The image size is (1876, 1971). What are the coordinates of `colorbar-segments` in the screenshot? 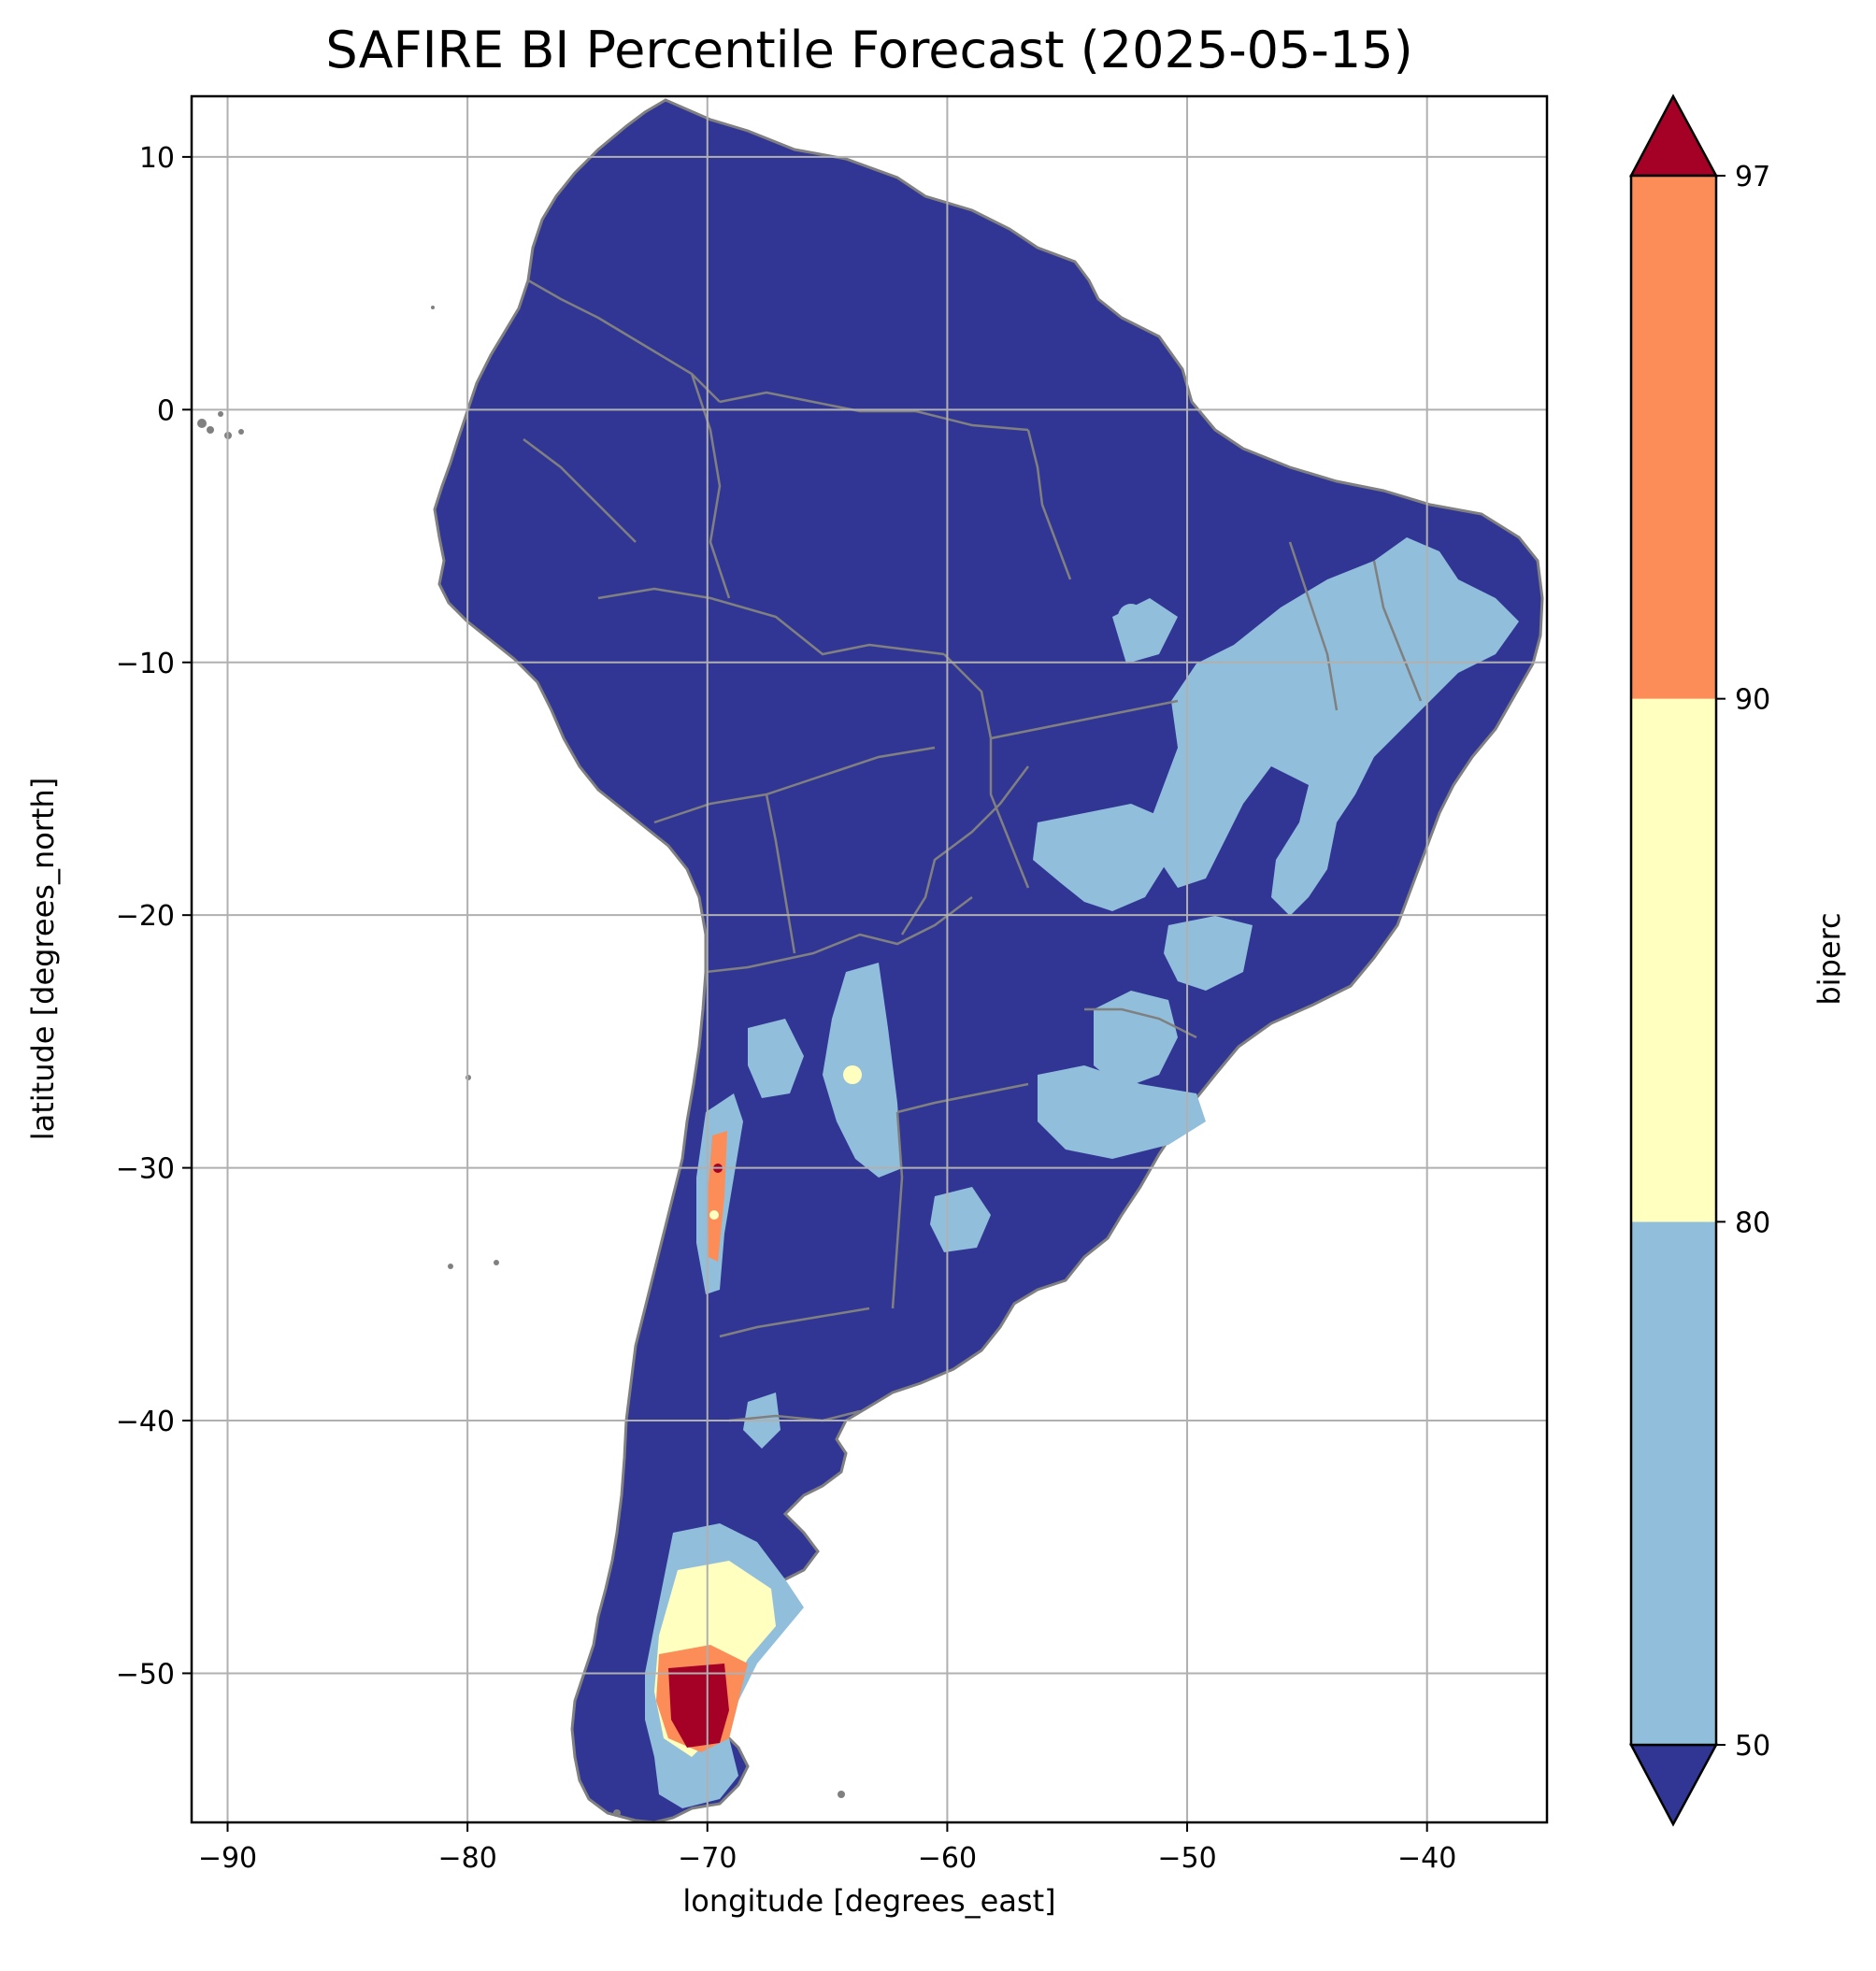 It's located at (1673, 960).